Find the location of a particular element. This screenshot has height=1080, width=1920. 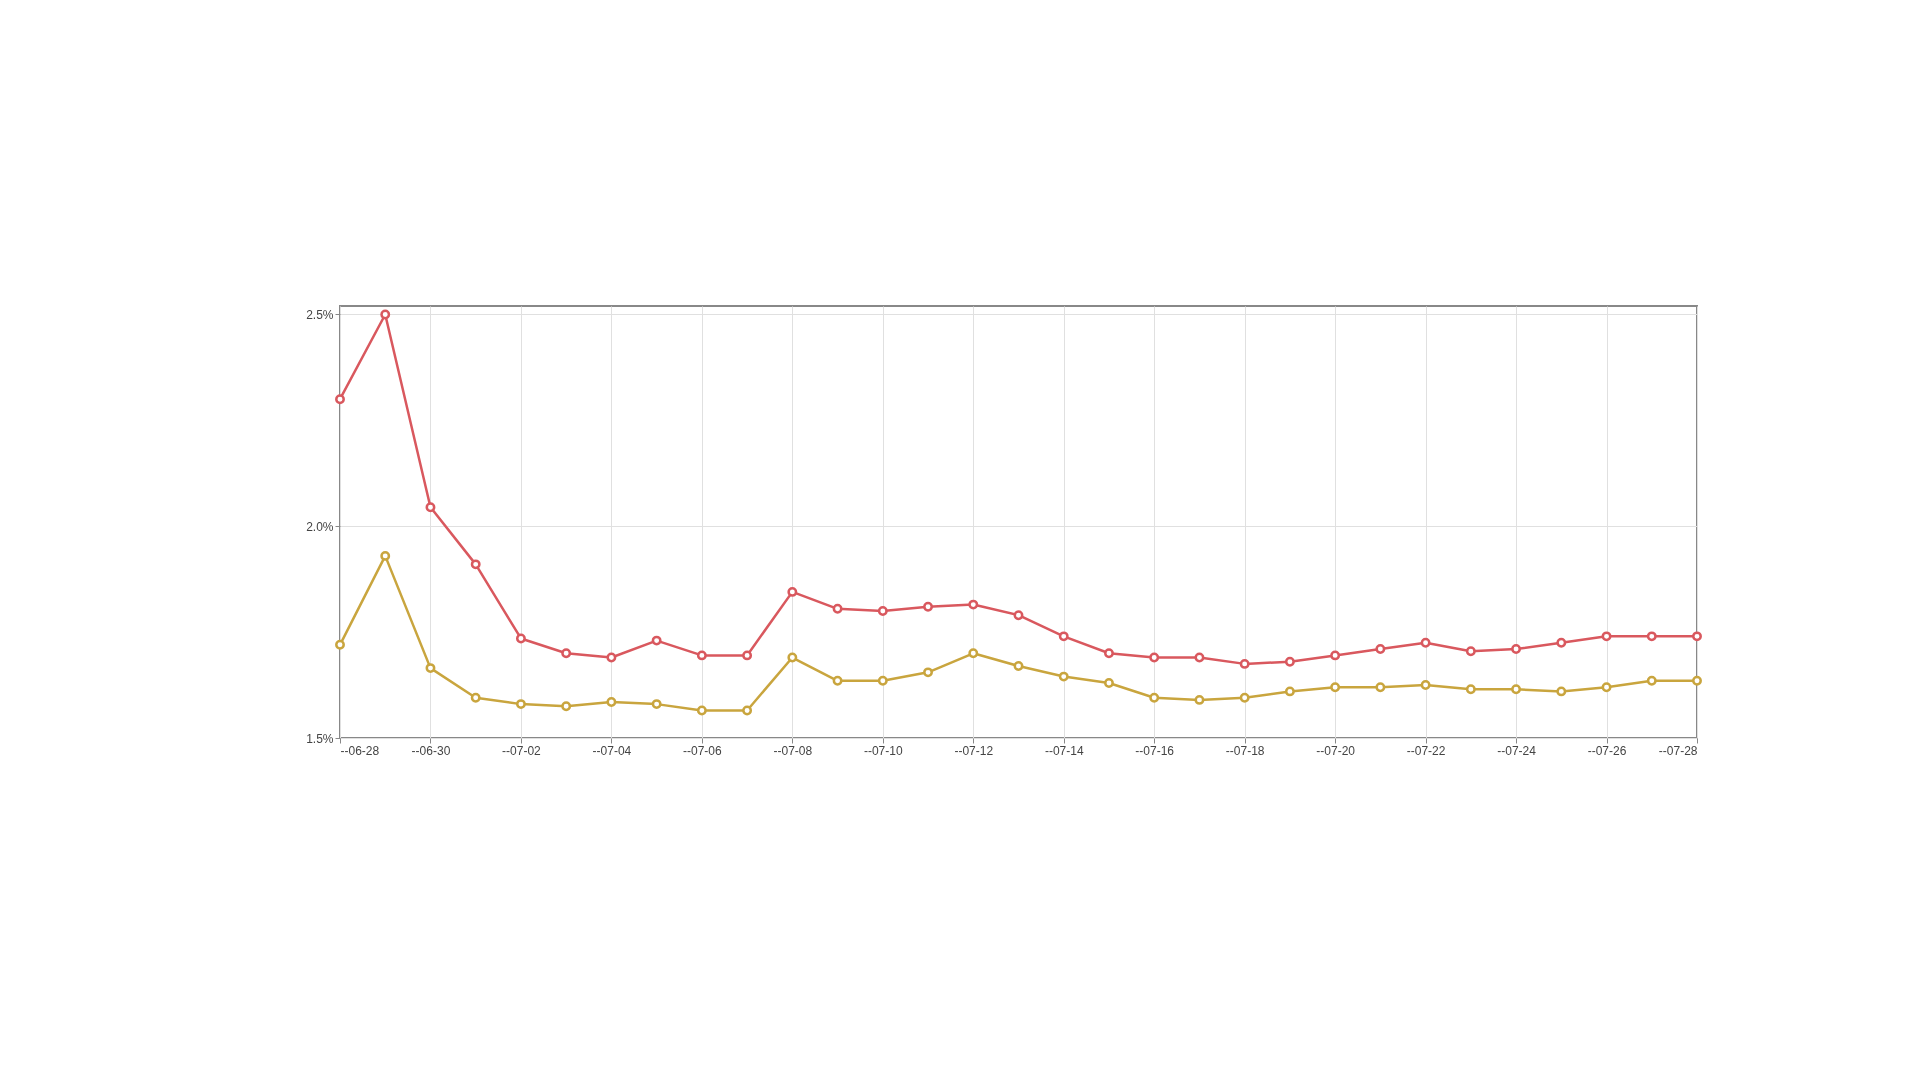

x-tick-label: --07-24 is located at coordinates (1517, 750).